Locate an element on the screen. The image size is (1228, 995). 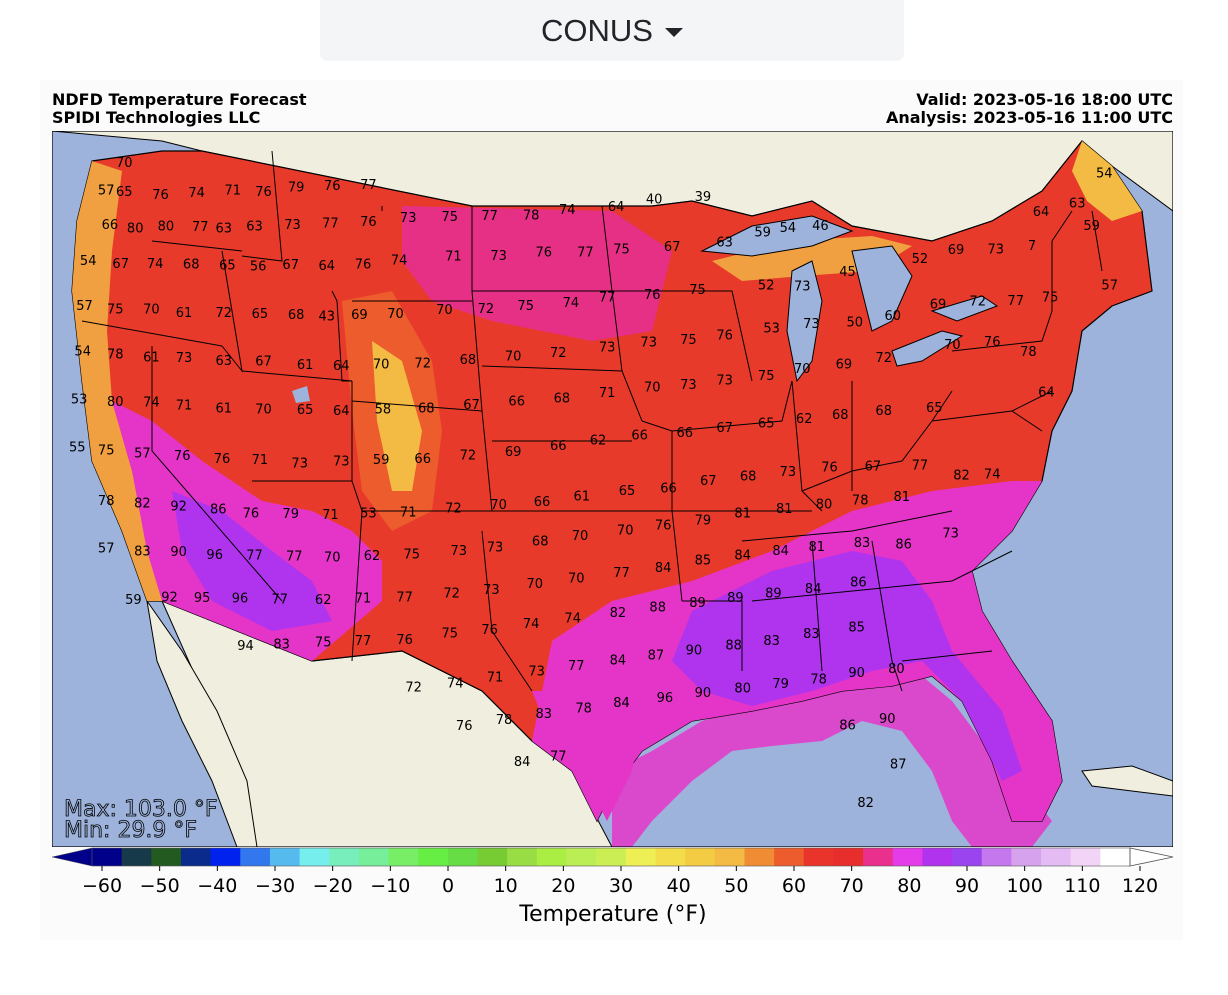
station-value: 50 is located at coordinates (855, 323).